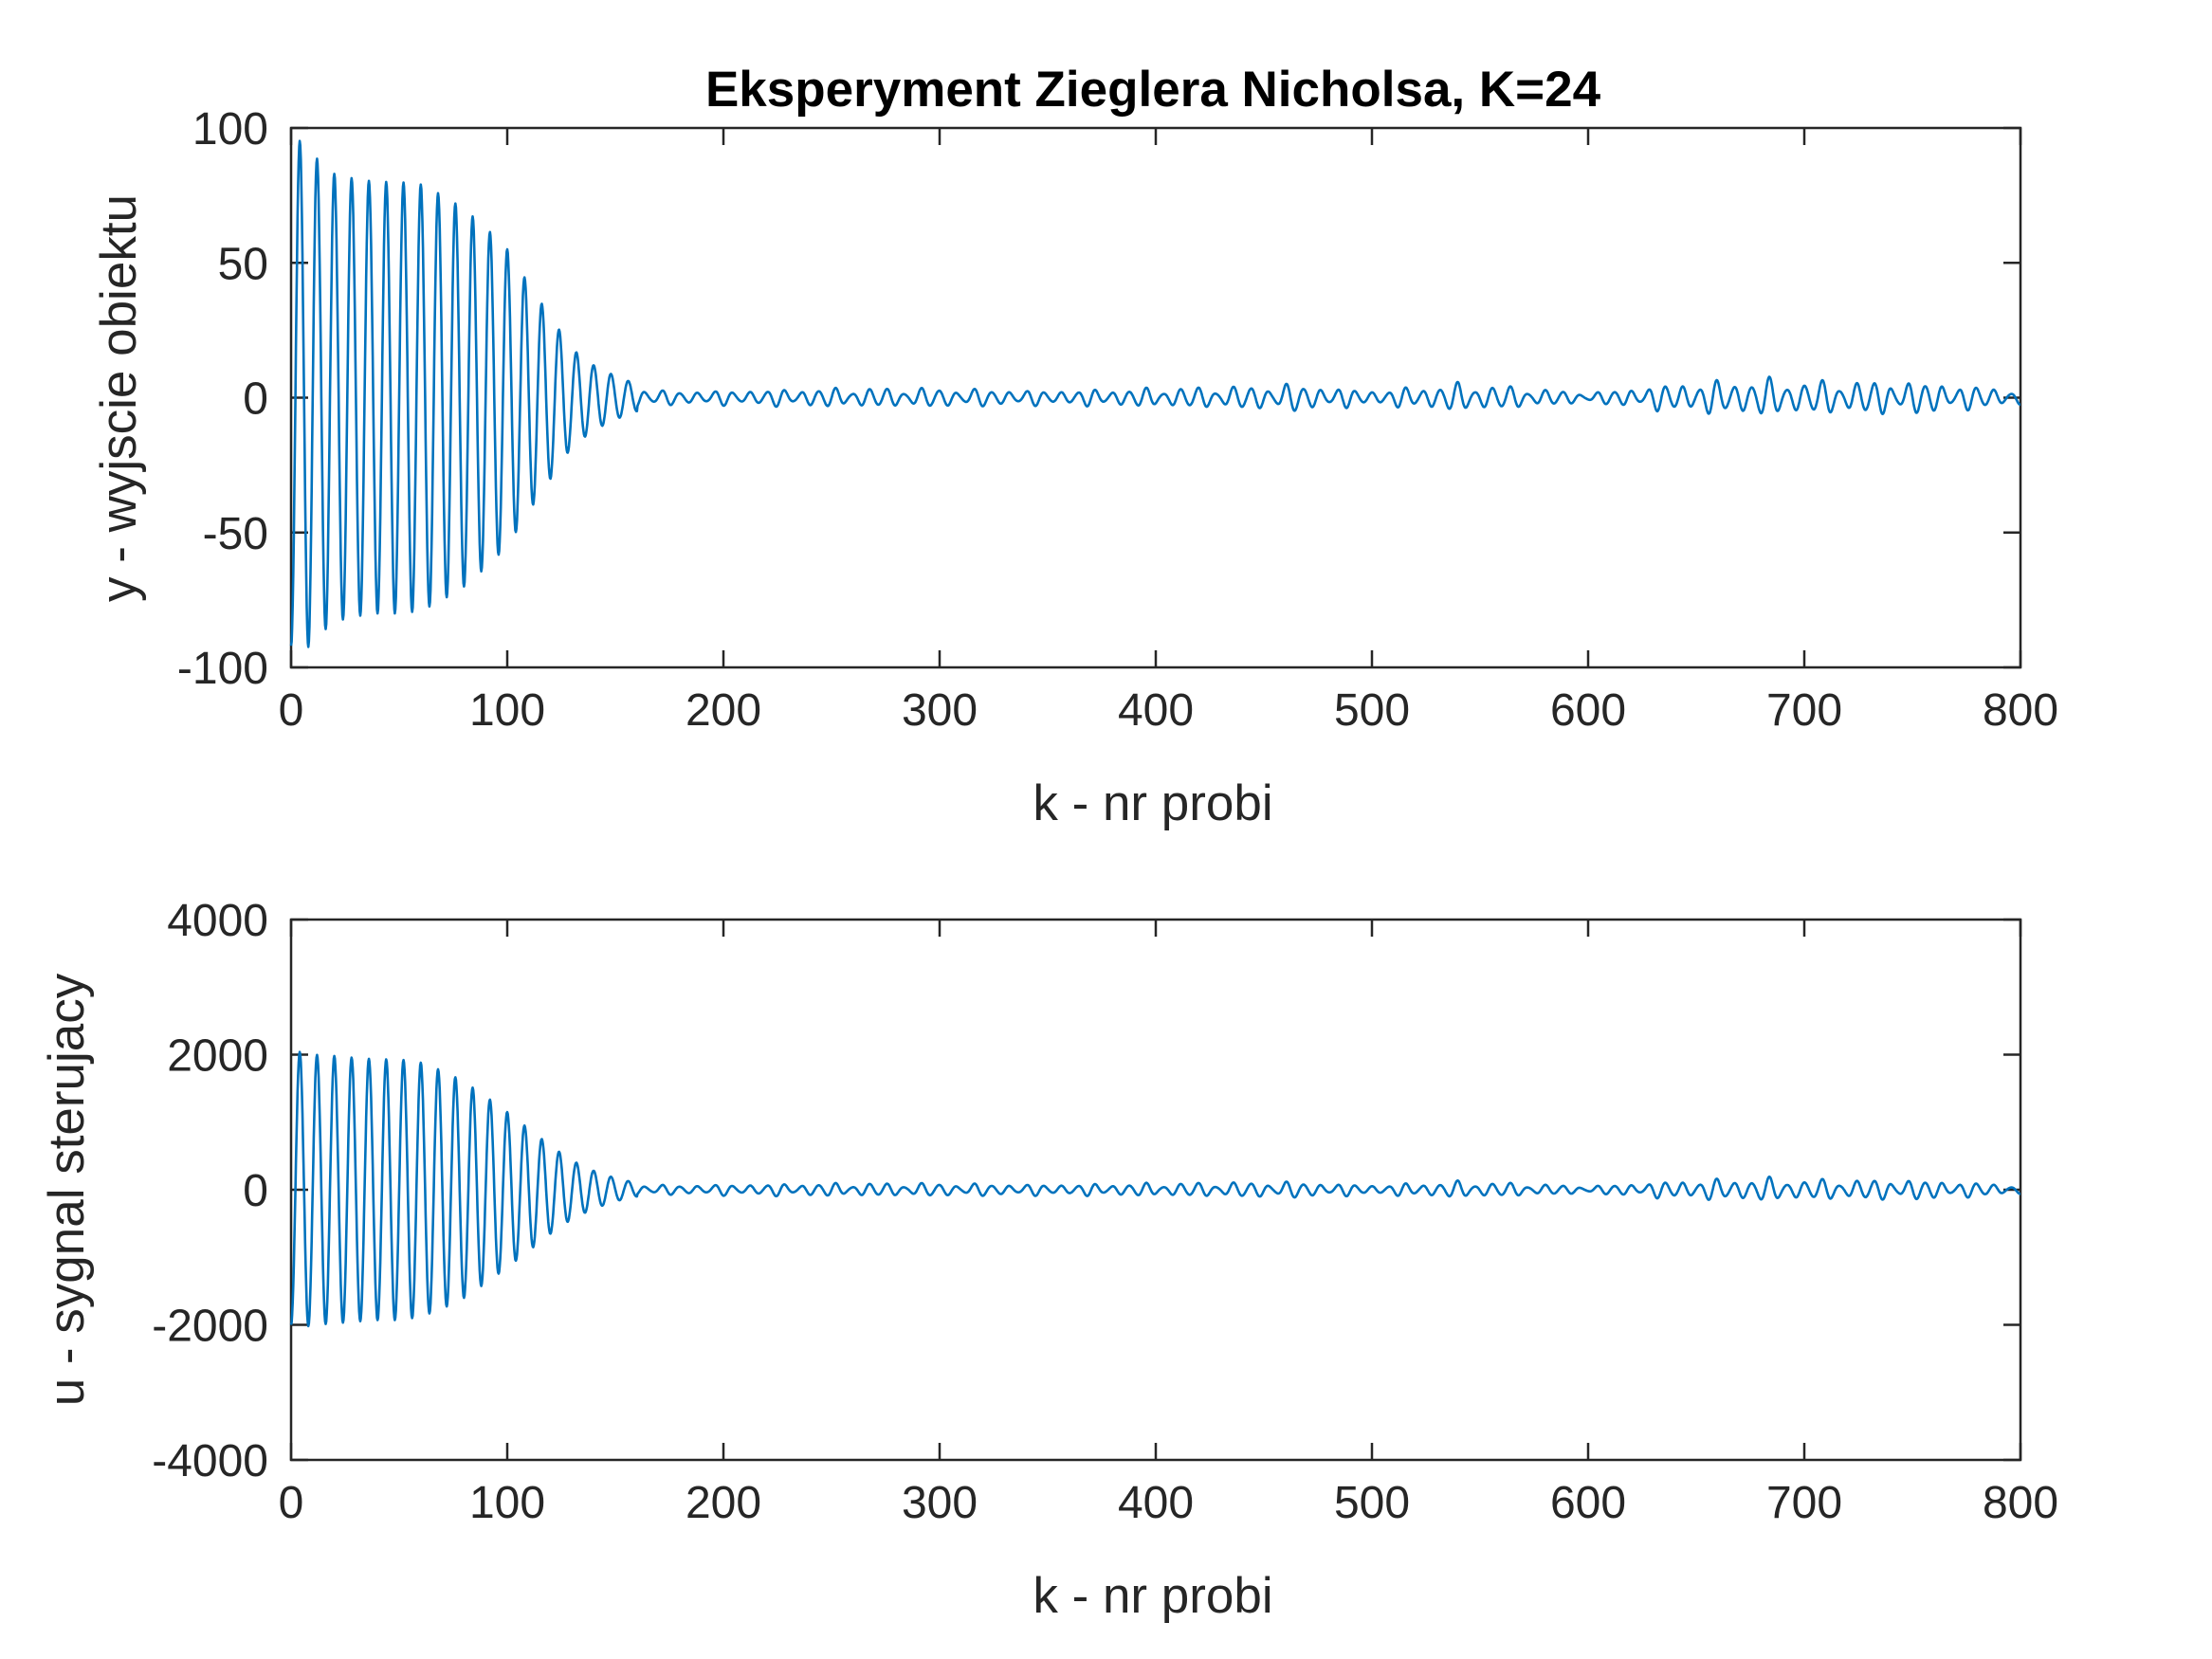 The width and height of the screenshot is (2212, 1659). Describe the element at coordinates (235, 534) in the screenshot. I see `top-chart-y-tick-label-1: -50` at that location.